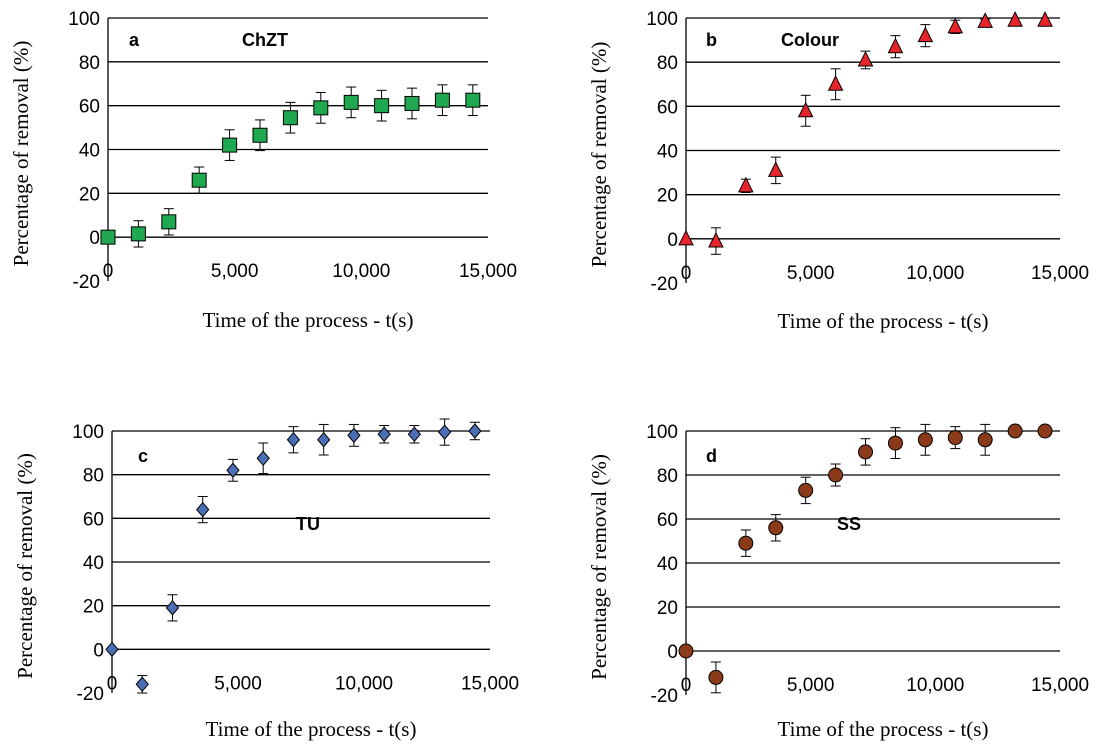  I want to click on series-label: Colour, so click(810, 40).